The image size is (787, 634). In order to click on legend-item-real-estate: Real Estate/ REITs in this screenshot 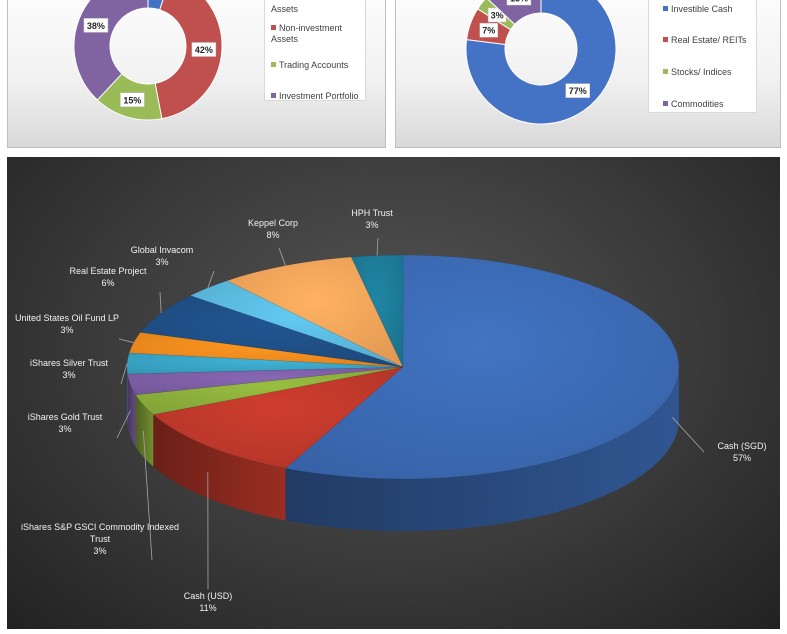, I will do `click(705, 40)`.